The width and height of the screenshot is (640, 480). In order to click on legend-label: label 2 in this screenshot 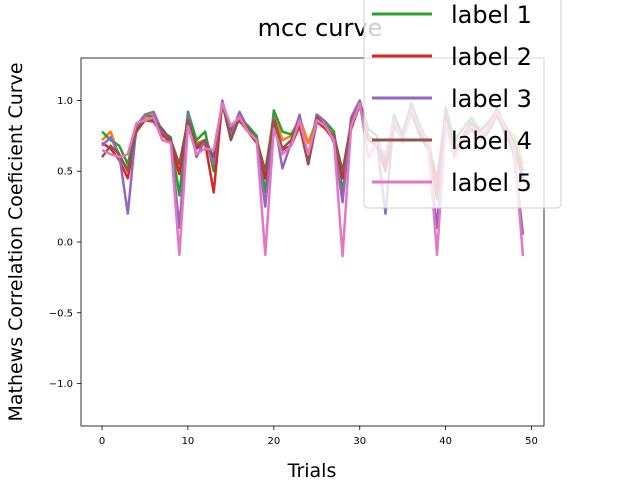, I will do `click(491, 57)`.